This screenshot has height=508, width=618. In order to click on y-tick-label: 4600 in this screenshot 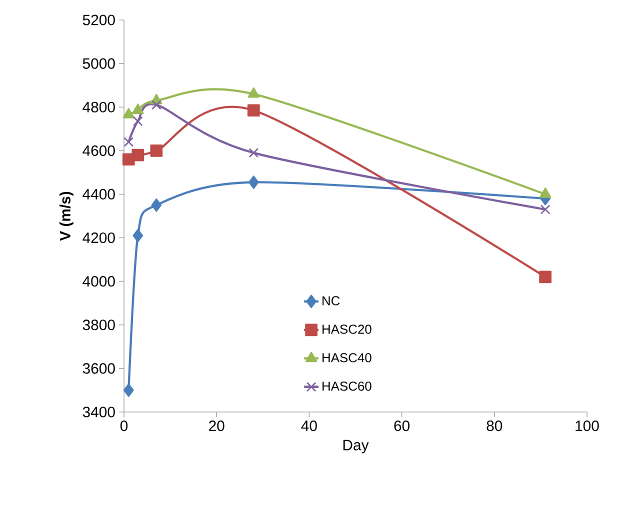, I will do `click(98, 150)`.